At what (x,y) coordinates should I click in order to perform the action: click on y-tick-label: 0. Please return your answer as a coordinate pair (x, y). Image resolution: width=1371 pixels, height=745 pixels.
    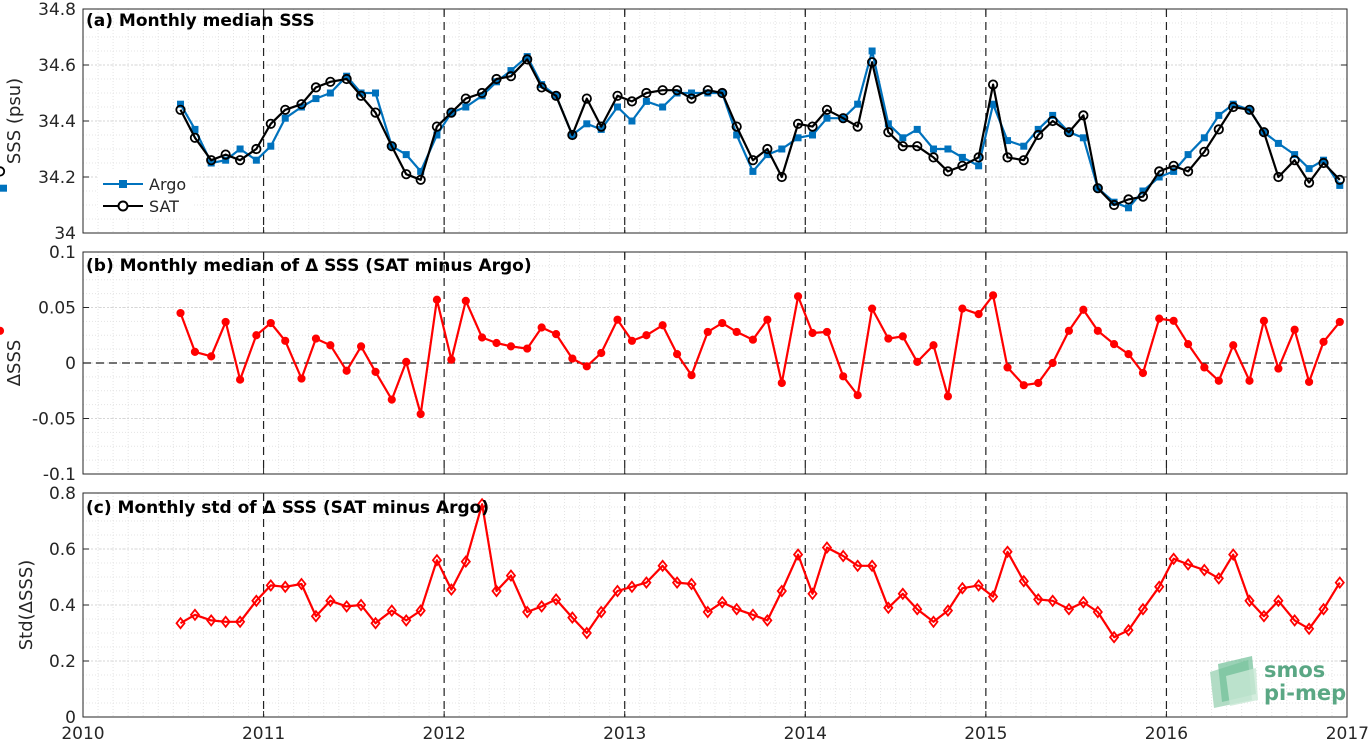
    Looking at the image, I should click on (70, 718).